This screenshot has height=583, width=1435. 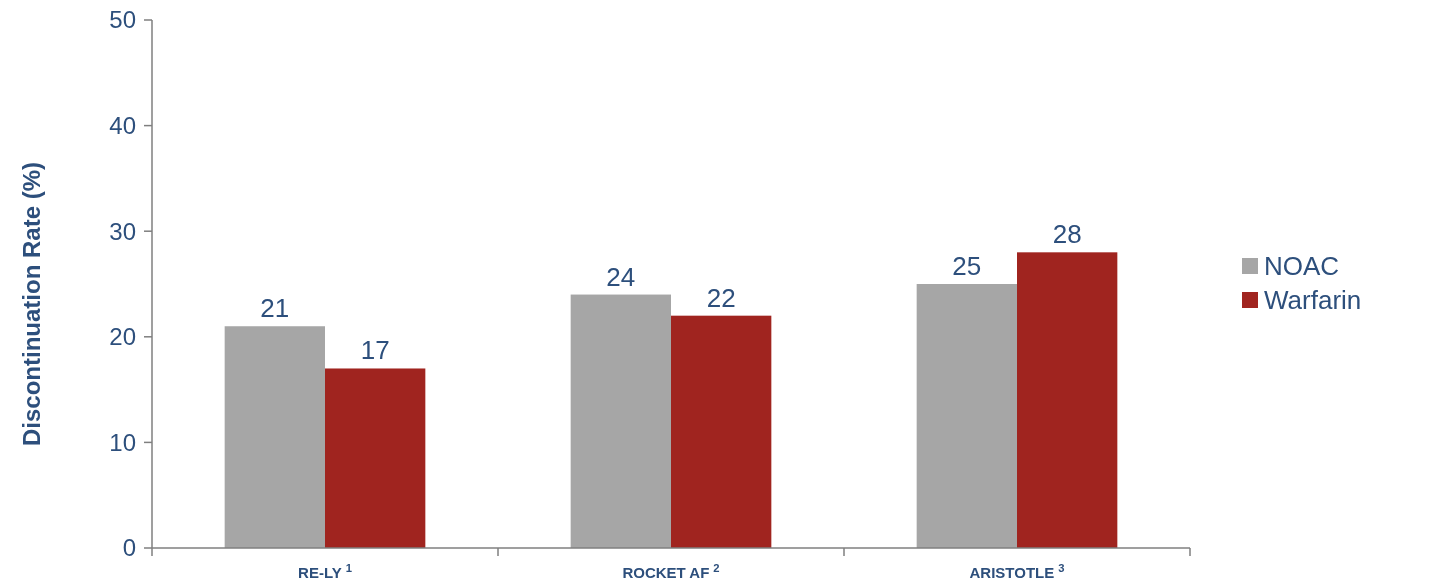 I want to click on y-tick-label: 50, so click(x=122, y=20).